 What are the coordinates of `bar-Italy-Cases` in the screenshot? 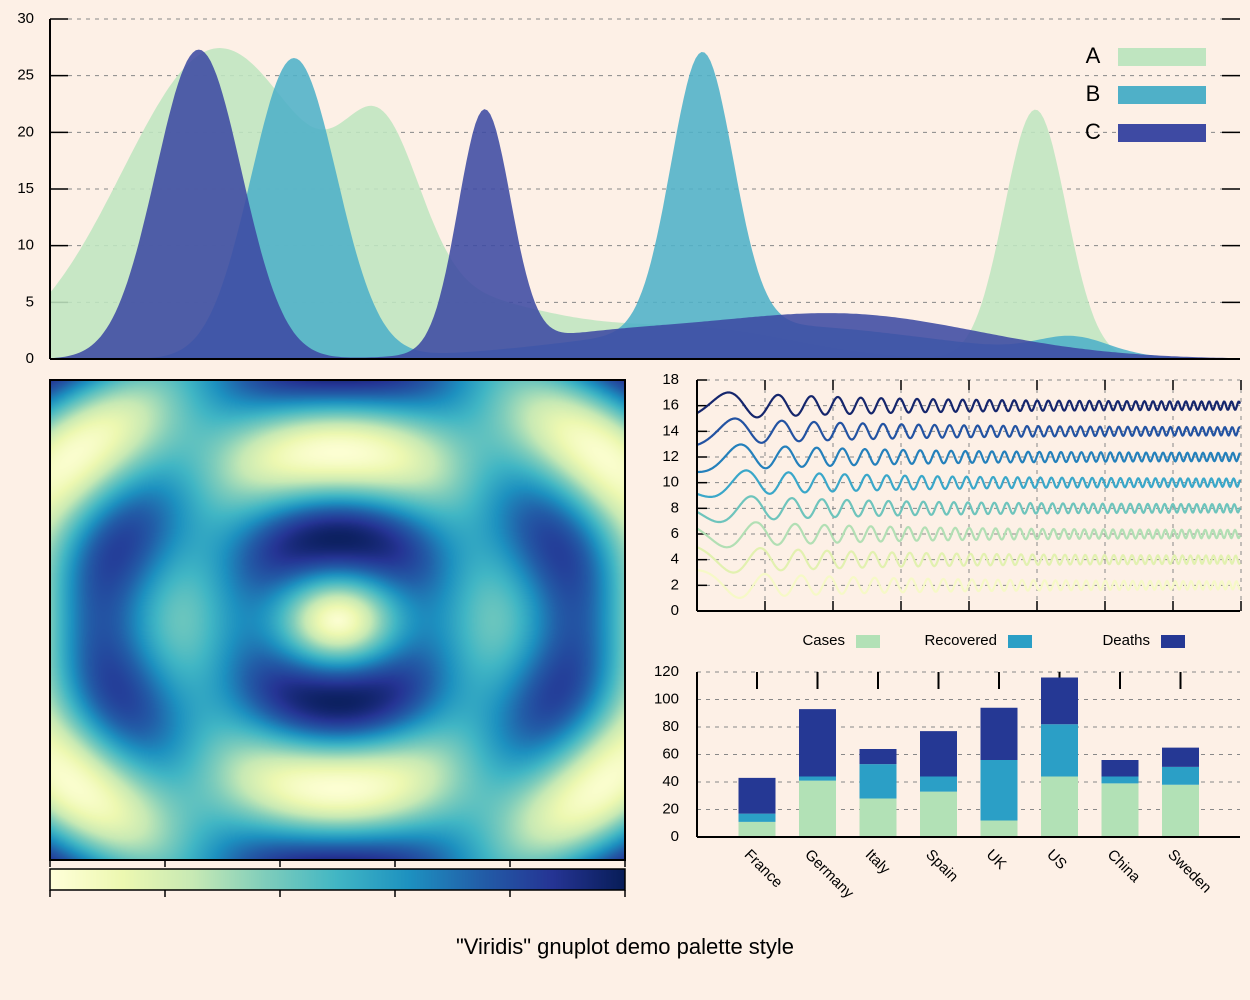 It's located at (878, 817).